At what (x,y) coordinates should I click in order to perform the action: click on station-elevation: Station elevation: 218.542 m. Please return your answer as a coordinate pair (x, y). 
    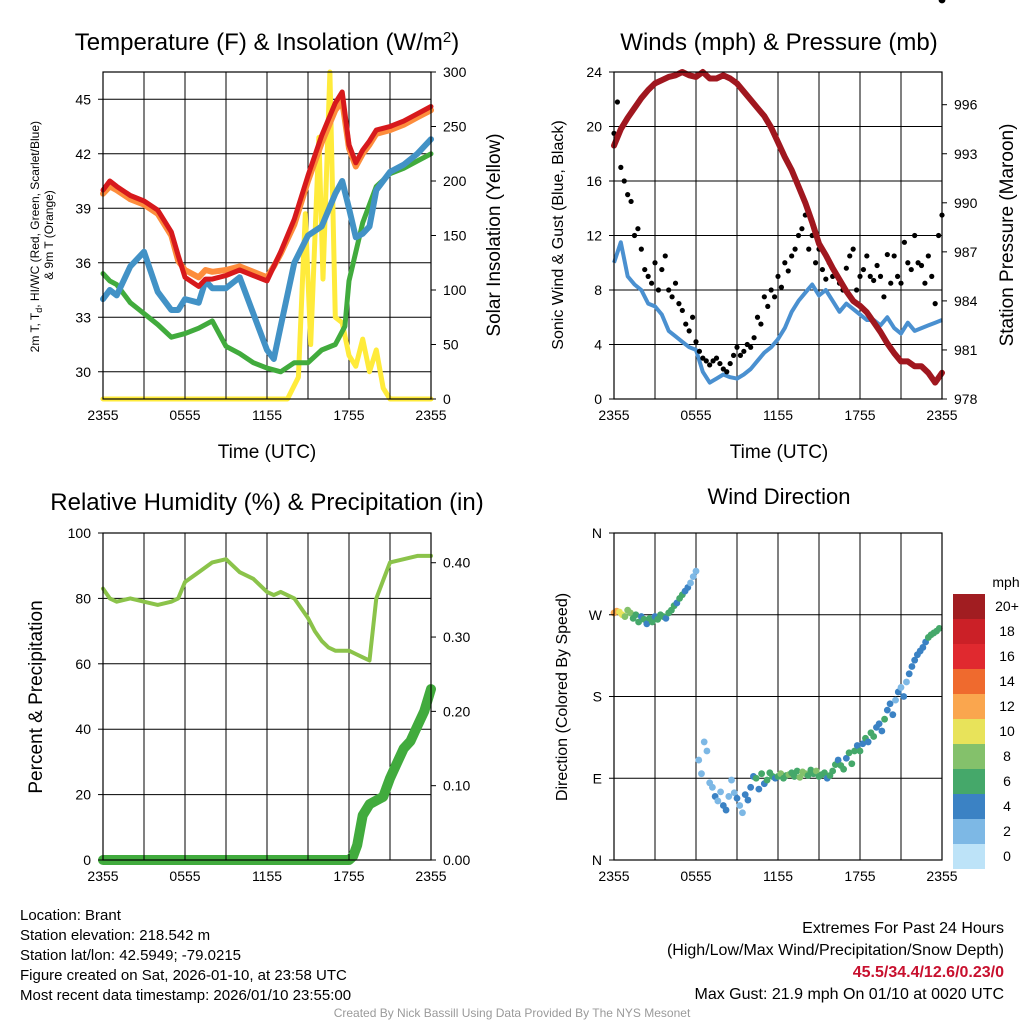
    Looking at the image, I should click on (115, 935).